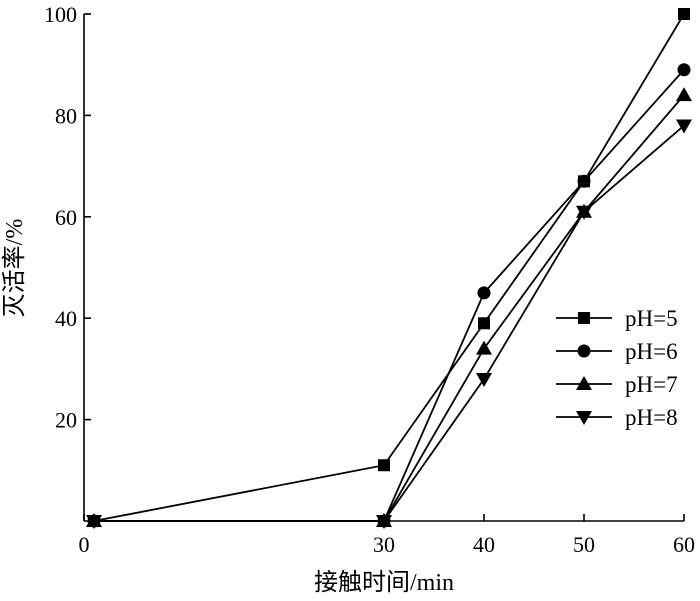 Image resolution: width=700 pixels, height=601 pixels. I want to click on y-tick-label: 60, so click(66, 217).